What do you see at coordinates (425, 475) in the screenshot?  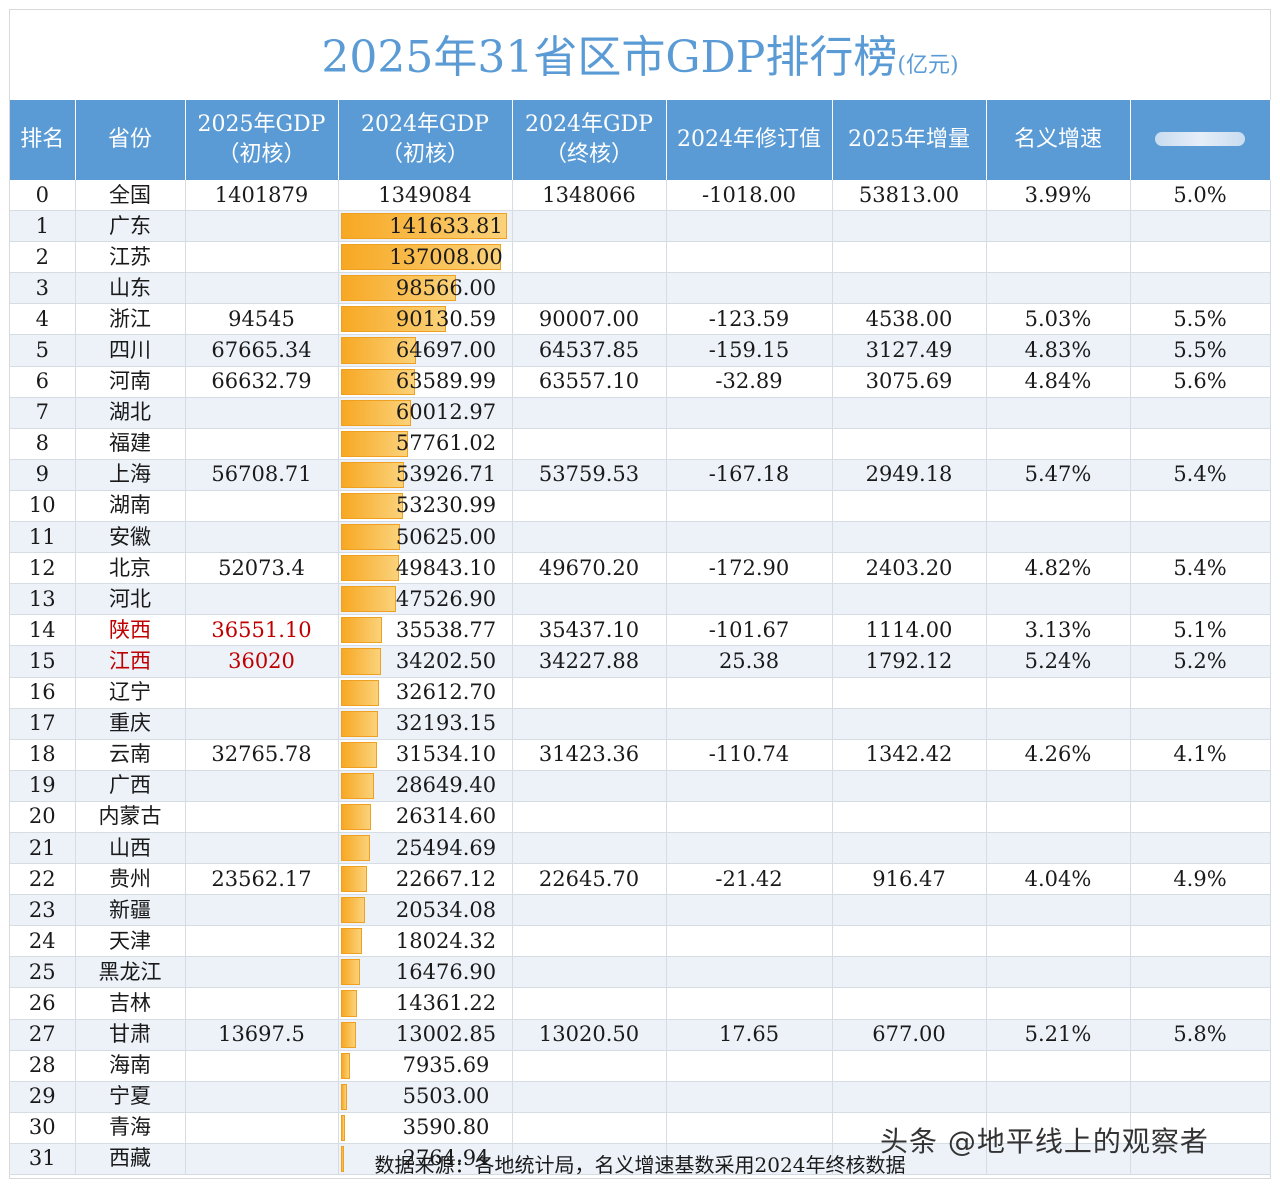 I see `gdp2024-prelim-cell: 53926.71` at bounding box center [425, 475].